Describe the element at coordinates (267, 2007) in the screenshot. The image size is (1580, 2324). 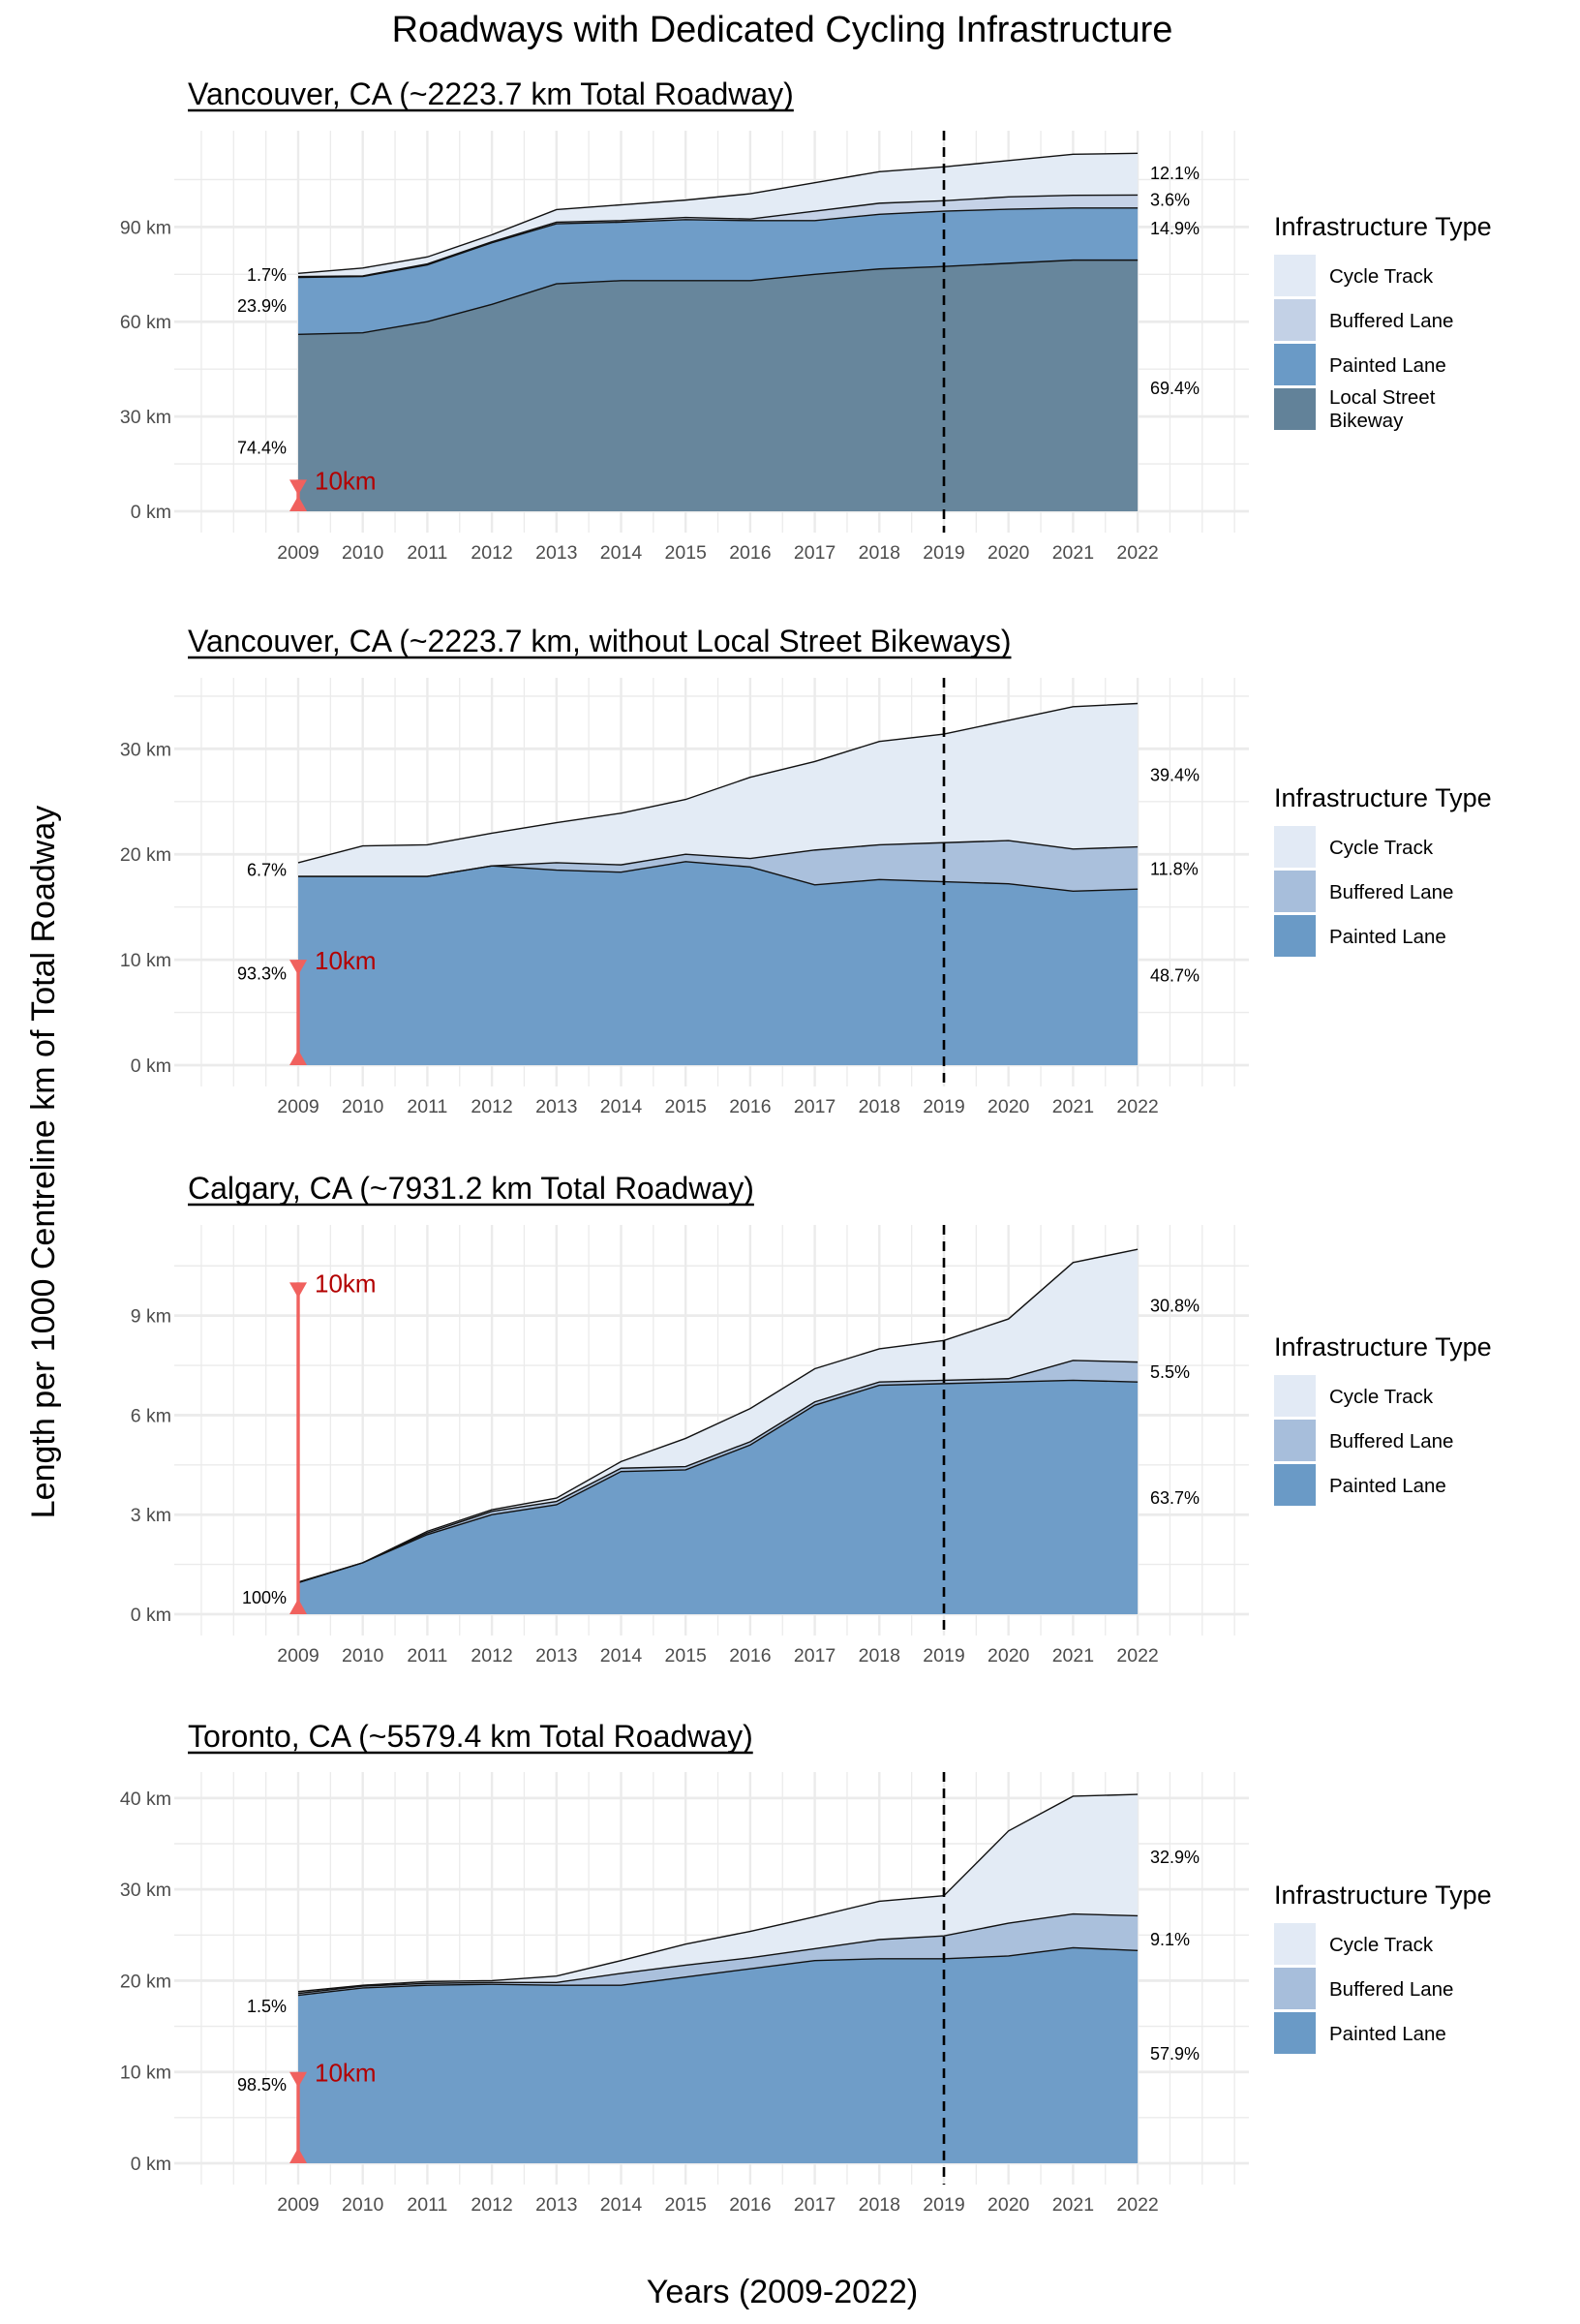
I see `start-percent-label: 1.5%` at that location.